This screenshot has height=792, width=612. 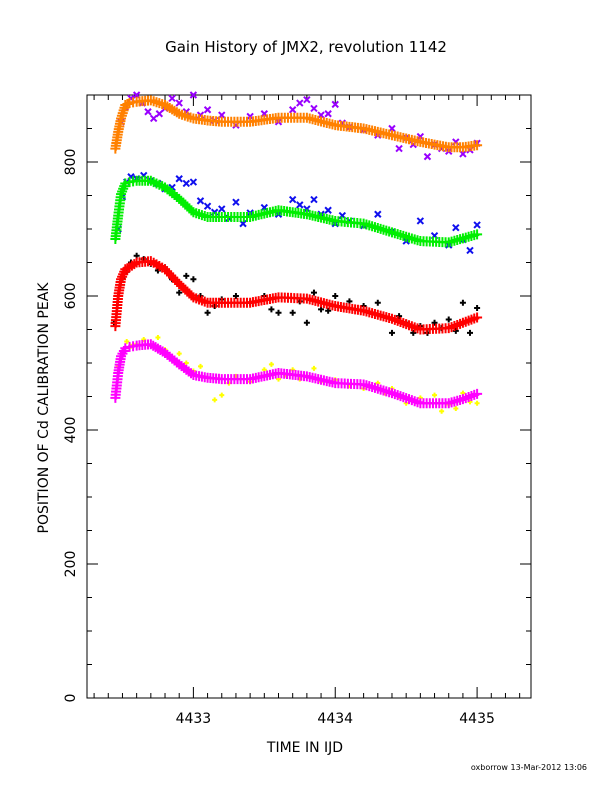 I want to click on y-tick-label: 200, so click(x=71, y=564).